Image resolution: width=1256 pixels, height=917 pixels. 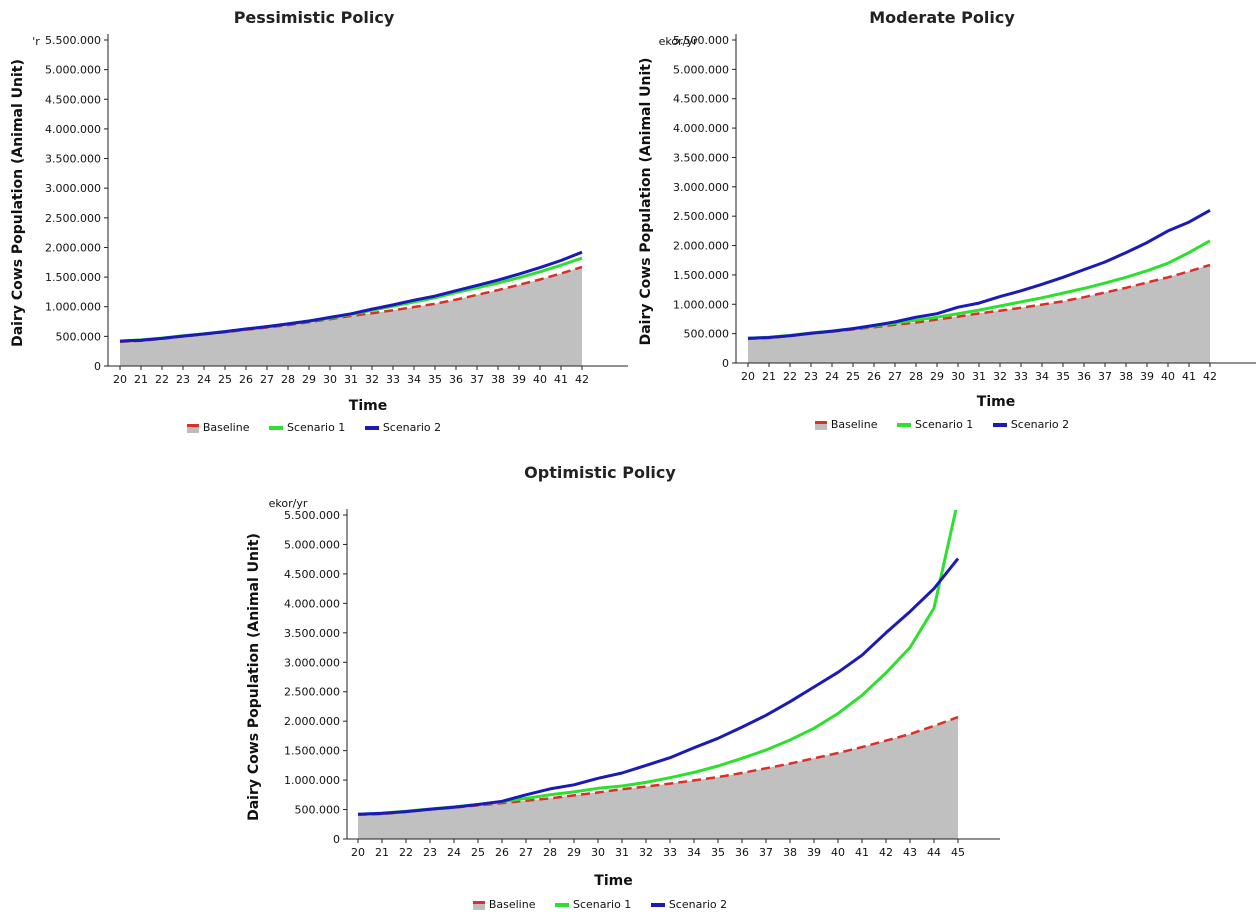 What do you see at coordinates (312, 633) in the screenshot?
I see `y-tick-label: 3.500.000` at bounding box center [312, 633].